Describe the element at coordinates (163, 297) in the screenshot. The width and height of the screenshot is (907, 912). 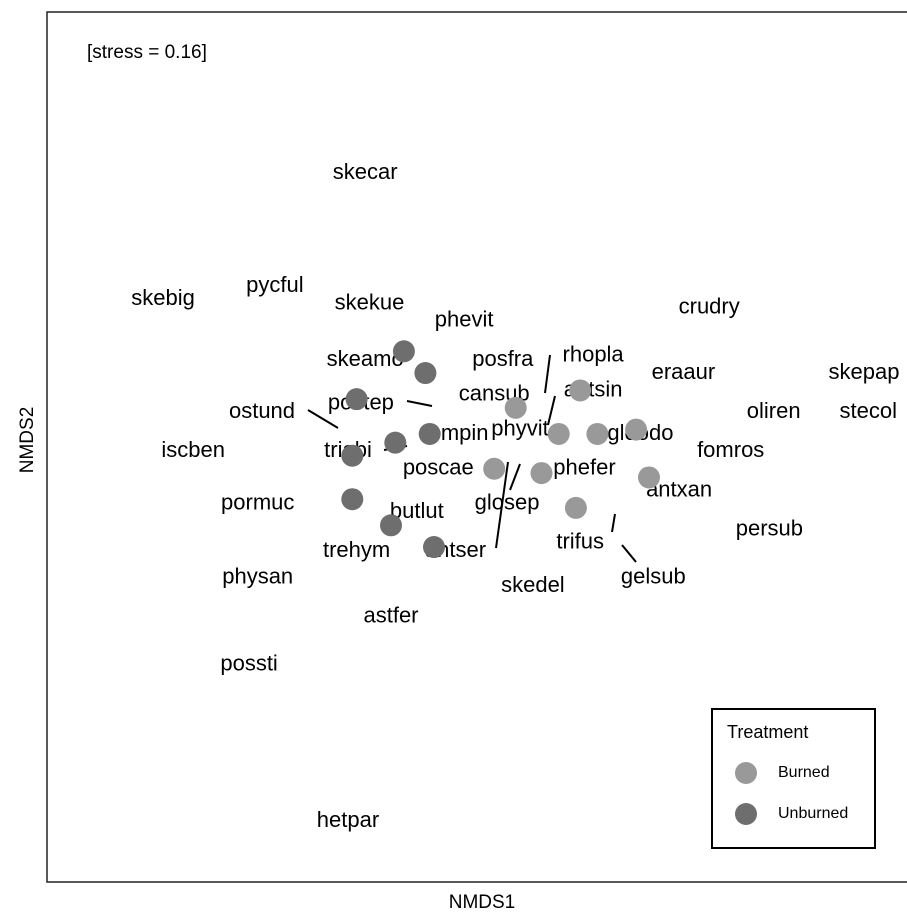
I see `species-label: skebig` at that location.